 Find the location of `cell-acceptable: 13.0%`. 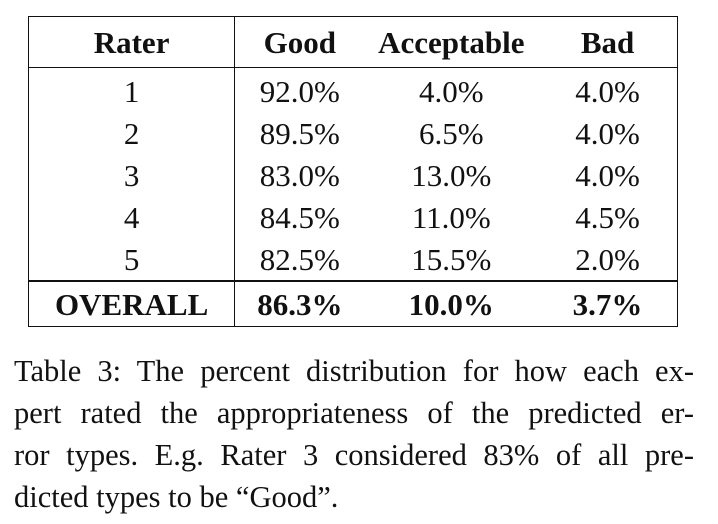

cell-acceptable: 13.0% is located at coordinates (451, 175).